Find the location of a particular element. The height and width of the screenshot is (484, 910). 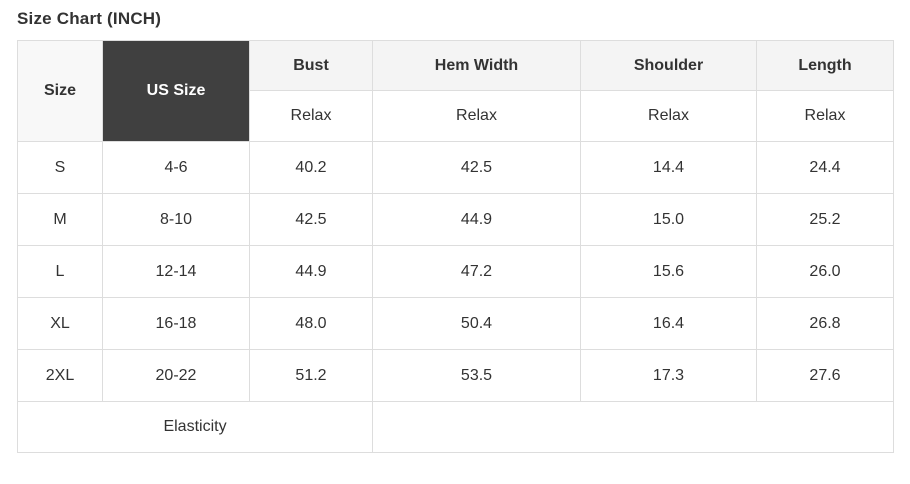

fit-cell-length: Relax is located at coordinates (825, 116).